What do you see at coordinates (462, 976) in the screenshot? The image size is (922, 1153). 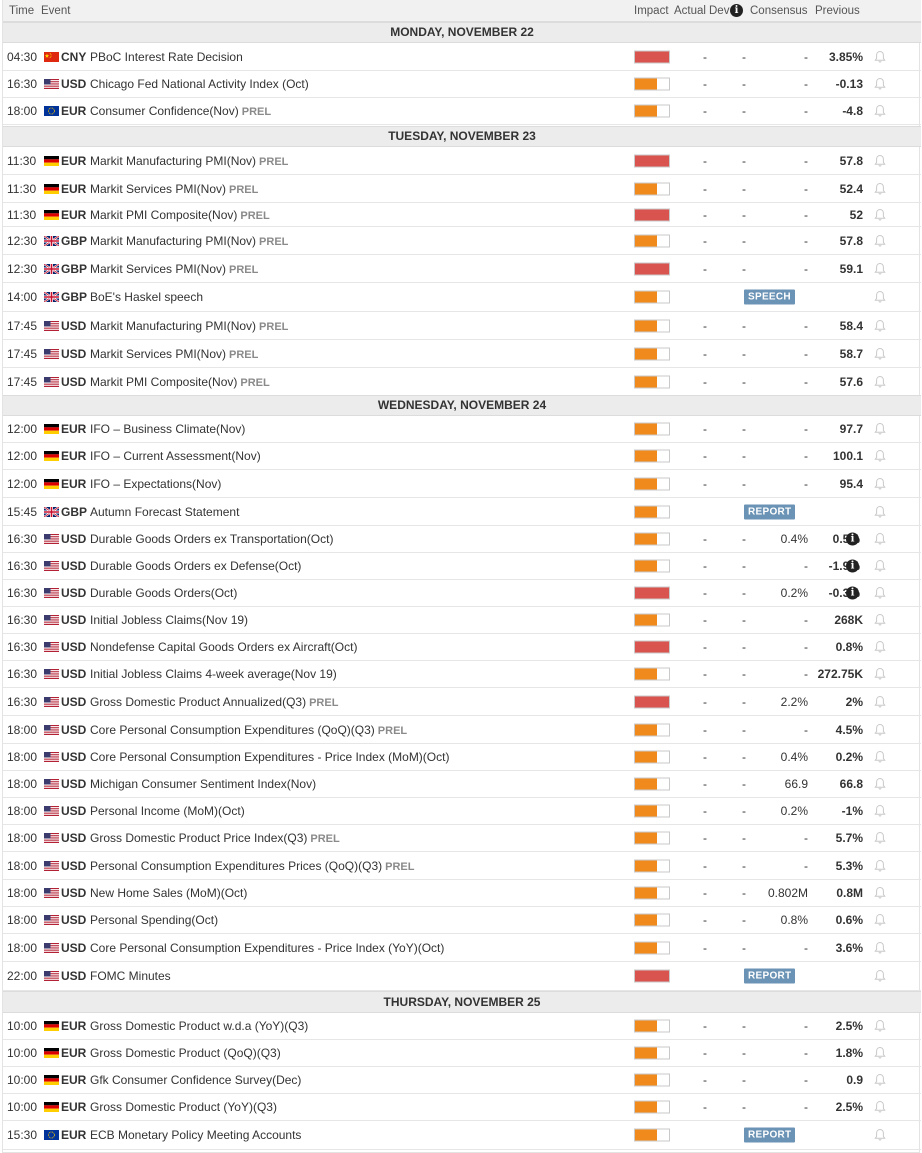 I see `event-row: 22:00 USD FOMC Minutes REPORT` at bounding box center [462, 976].